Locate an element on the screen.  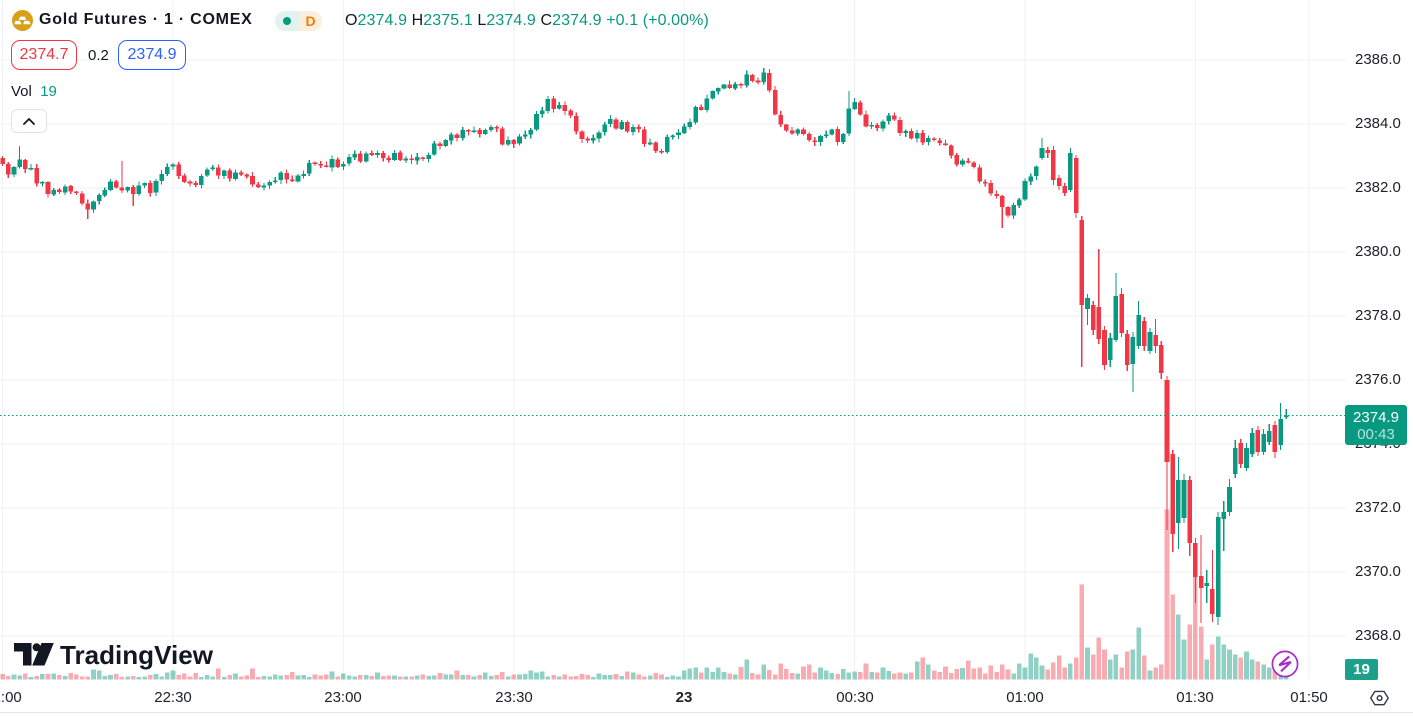
svg-text: TradingView is located at coordinates (137, 655).